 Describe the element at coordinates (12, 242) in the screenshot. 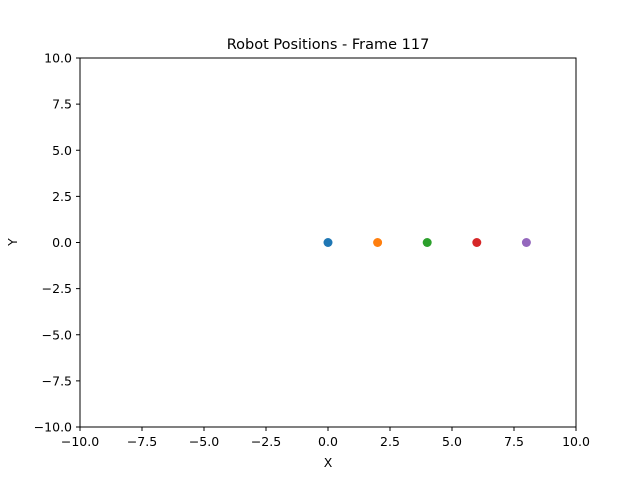

I see `y-axis-label: Y` at that location.